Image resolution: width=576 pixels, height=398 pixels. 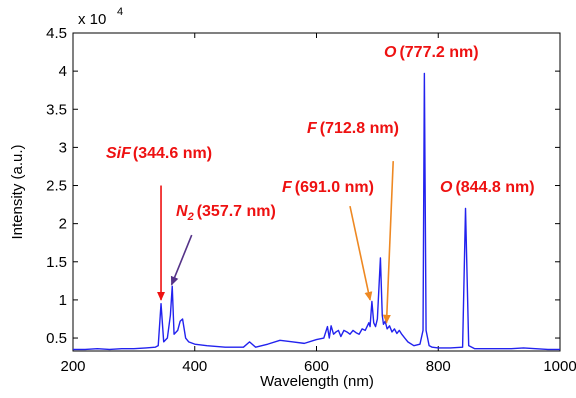 I want to click on annotation-n2-subscript: 2, so click(x=190, y=217).